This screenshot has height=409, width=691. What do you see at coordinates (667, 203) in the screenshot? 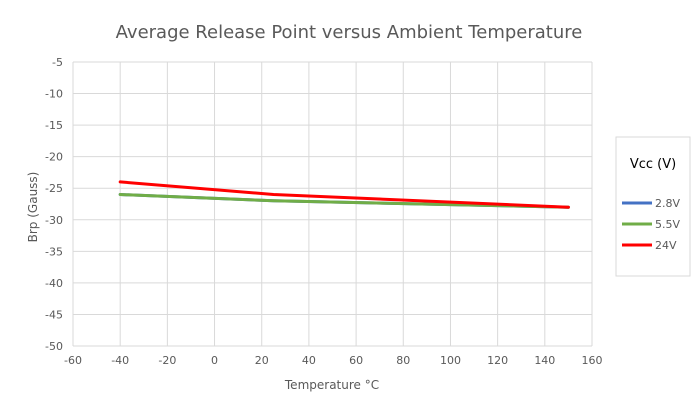
I see `legend-label: 2.8V` at bounding box center [667, 203].